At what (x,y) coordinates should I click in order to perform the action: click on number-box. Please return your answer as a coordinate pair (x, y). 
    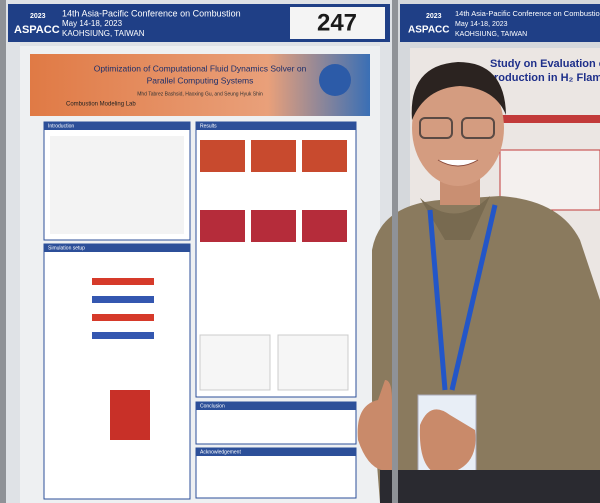
    Looking at the image, I should click on (337, 23).